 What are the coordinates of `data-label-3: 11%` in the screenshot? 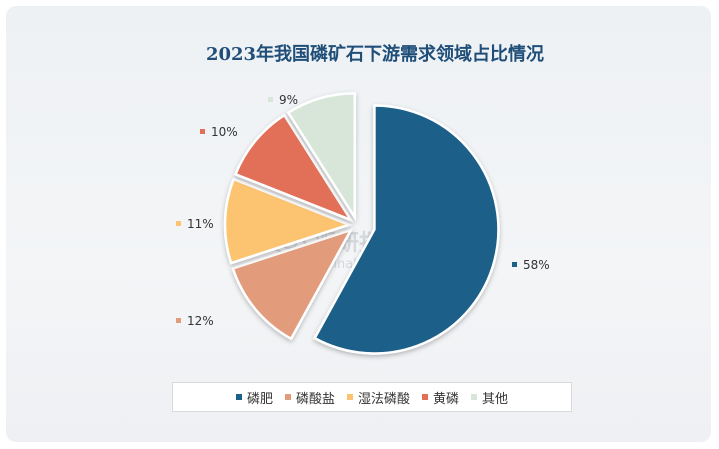 It's located at (200, 224).